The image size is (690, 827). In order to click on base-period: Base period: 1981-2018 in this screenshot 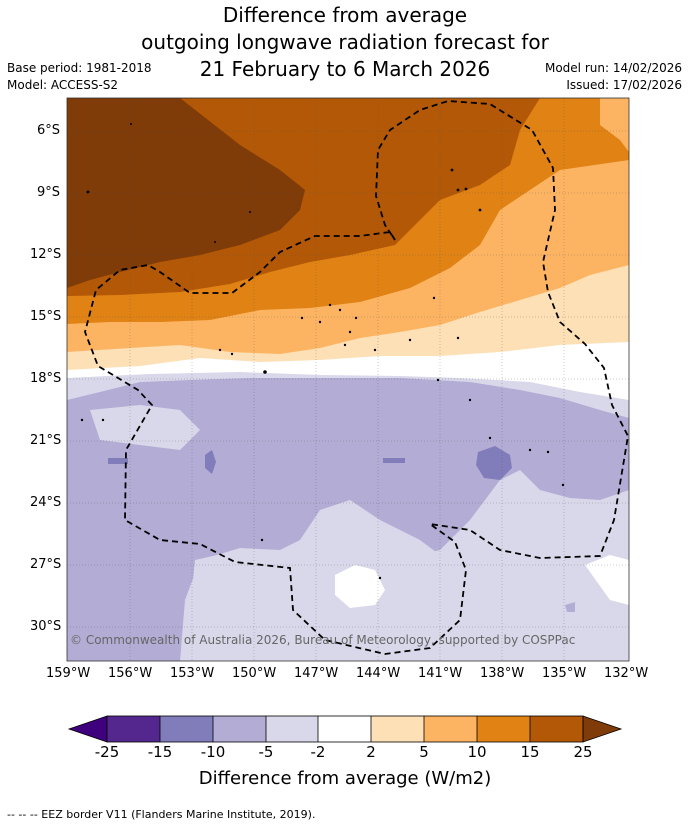, I will do `click(79, 68)`.